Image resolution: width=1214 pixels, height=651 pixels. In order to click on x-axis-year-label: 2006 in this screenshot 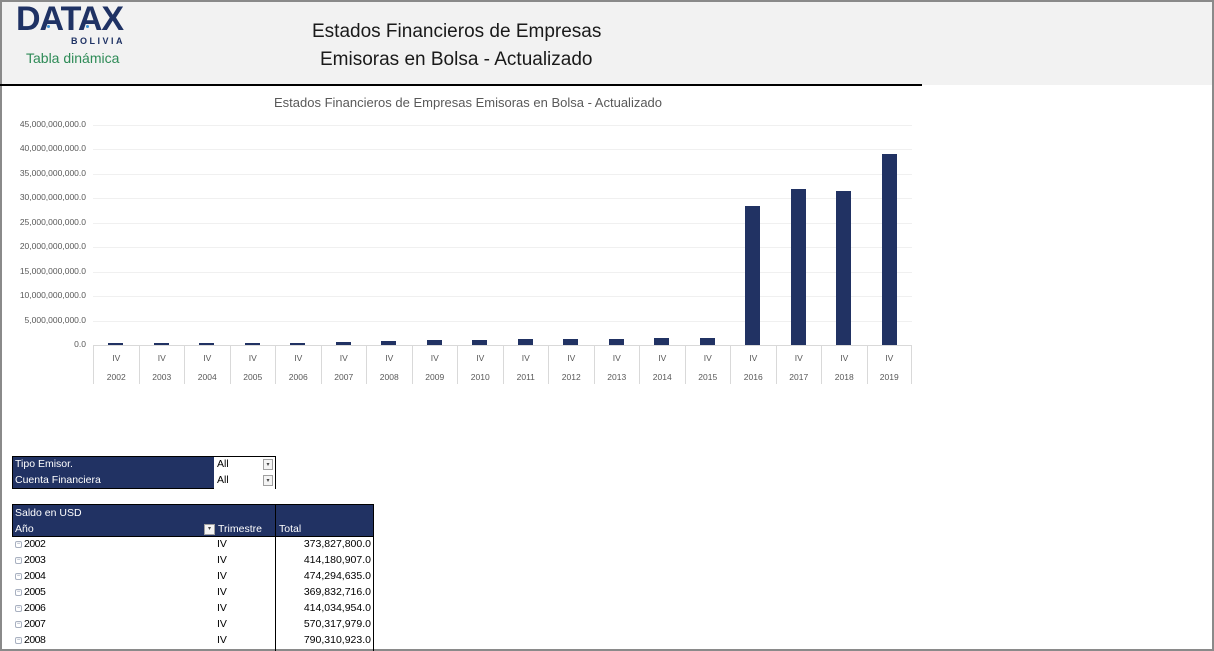, I will do `click(298, 377)`.